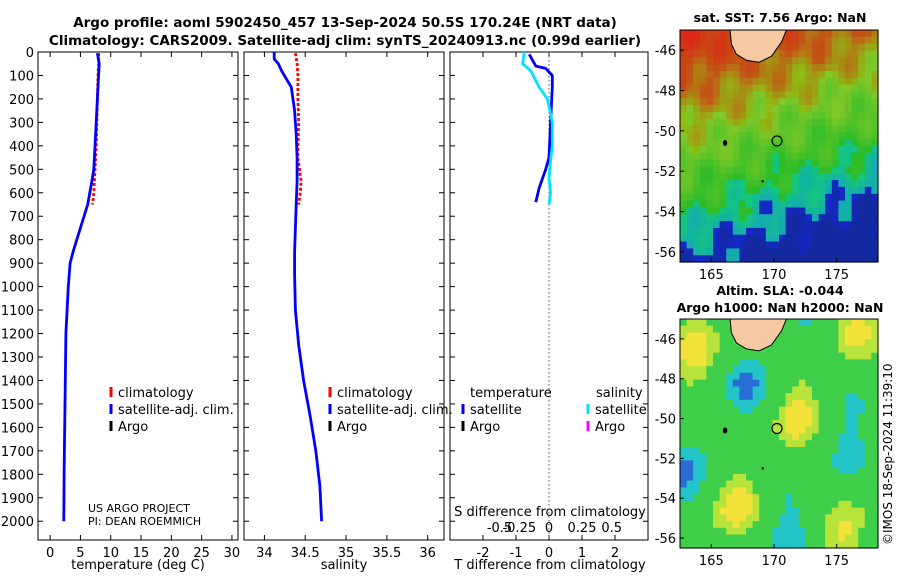 This screenshot has width=900, height=580. I want to click on depth-tick-label: 1700, so click(17, 452).